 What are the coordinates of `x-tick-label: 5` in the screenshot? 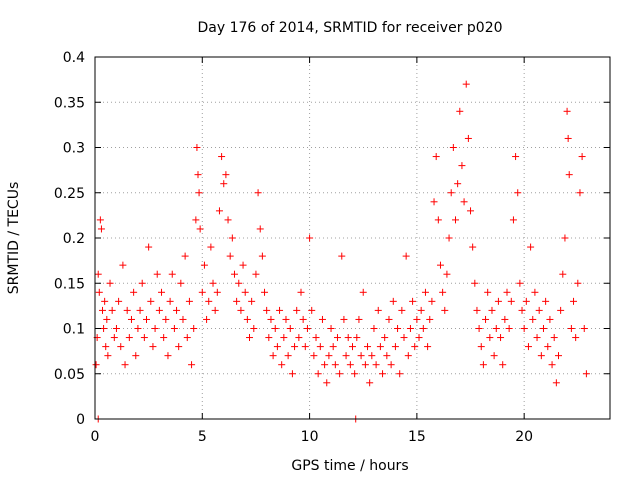 It's located at (202, 437).